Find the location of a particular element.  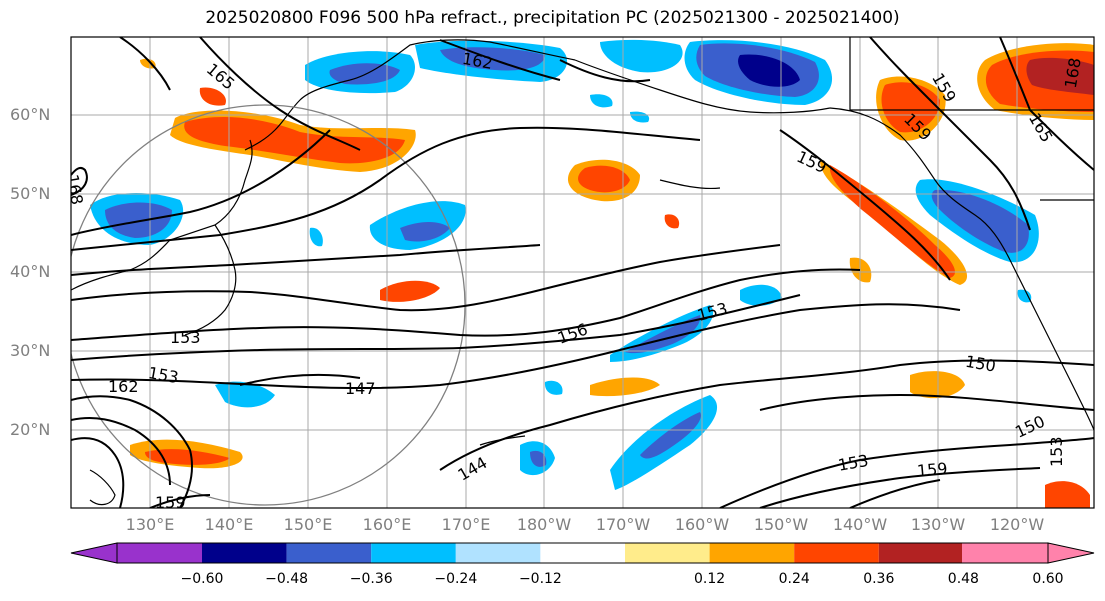

colorbar-segments is located at coordinates (582, 553).